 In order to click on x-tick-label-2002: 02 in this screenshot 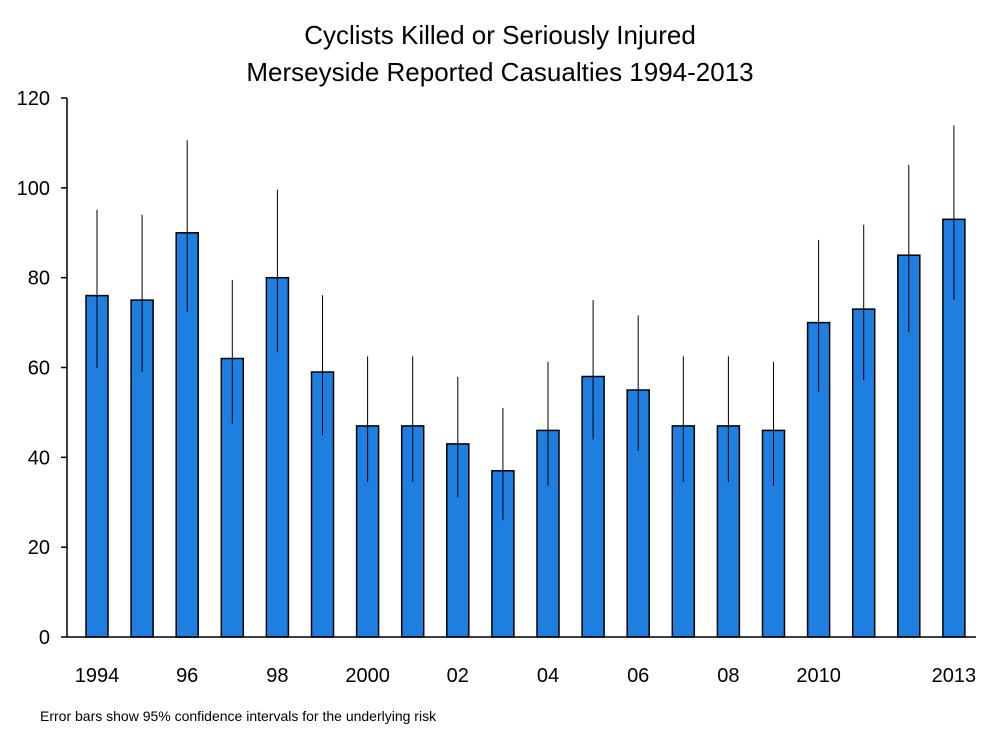, I will do `click(458, 676)`.